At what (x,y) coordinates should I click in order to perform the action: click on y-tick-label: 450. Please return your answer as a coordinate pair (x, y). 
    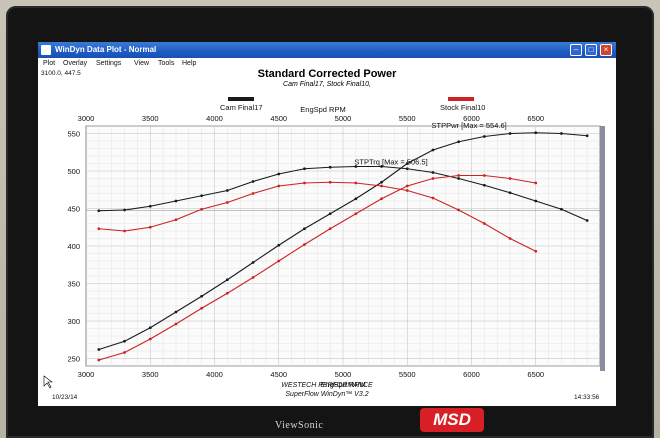
    Looking at the image, I should click on (73, 209).